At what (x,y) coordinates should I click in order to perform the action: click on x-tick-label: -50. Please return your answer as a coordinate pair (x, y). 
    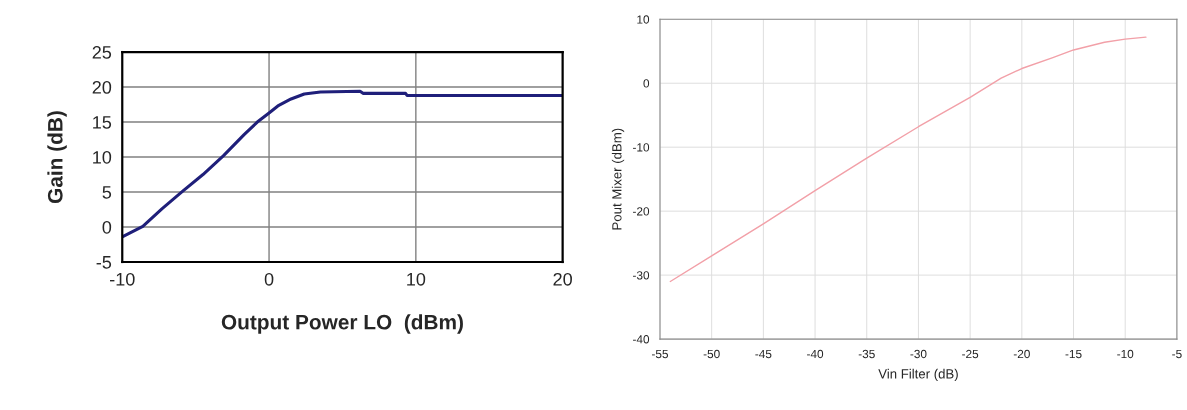
    Looking at the image, I should click on (711, 354).